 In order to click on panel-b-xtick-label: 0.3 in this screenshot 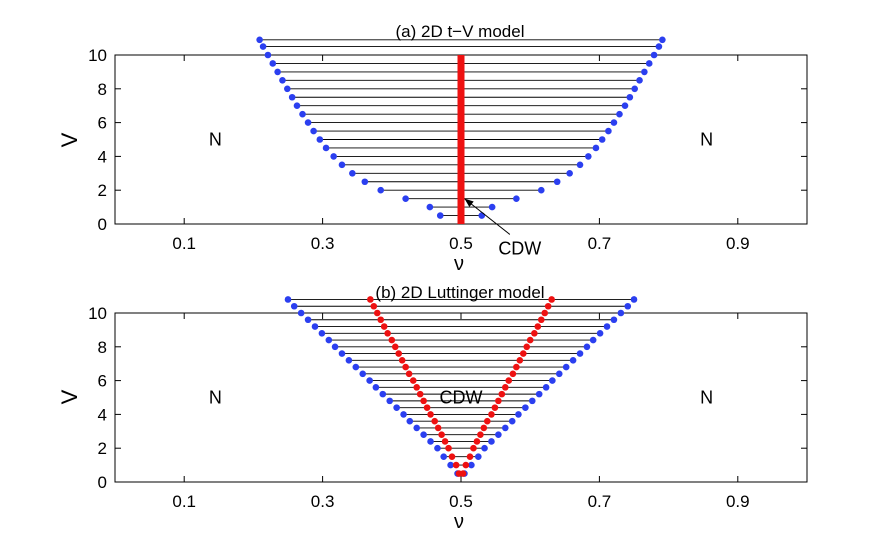, I will do `click(323, 501)`.